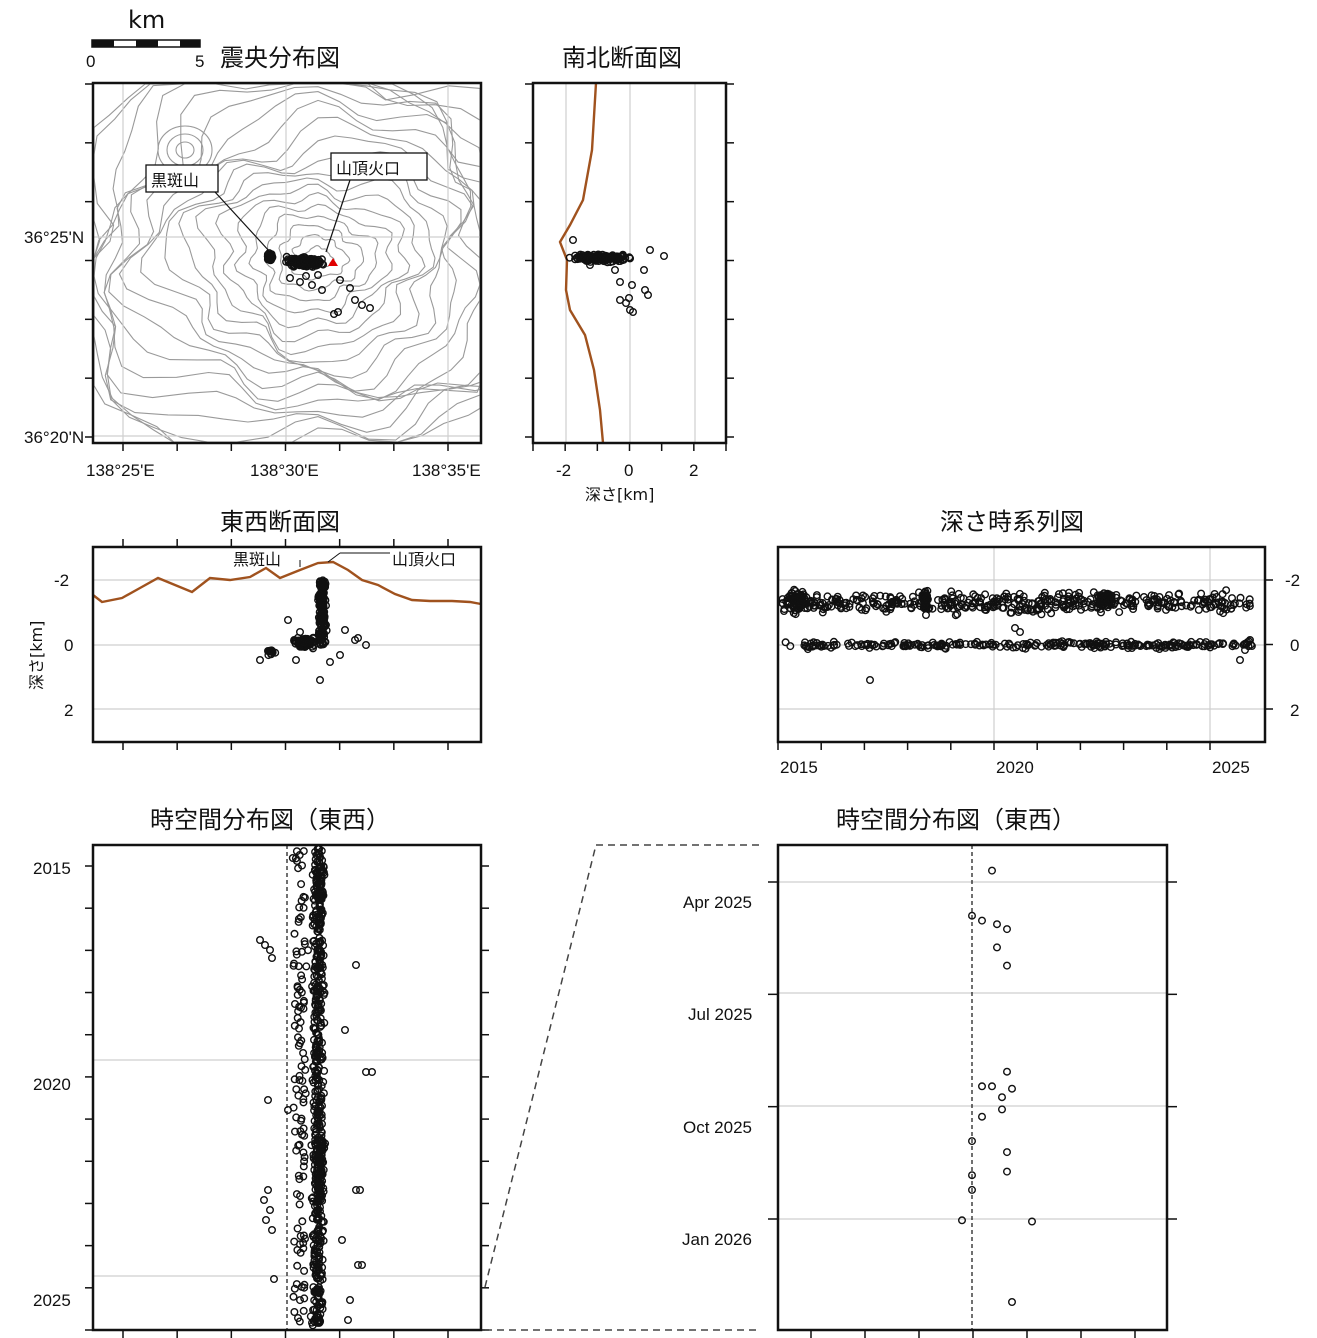 The height and width of the screenshot is (1338, 1317). I want to click on zoom-points, so click(997, 1086).